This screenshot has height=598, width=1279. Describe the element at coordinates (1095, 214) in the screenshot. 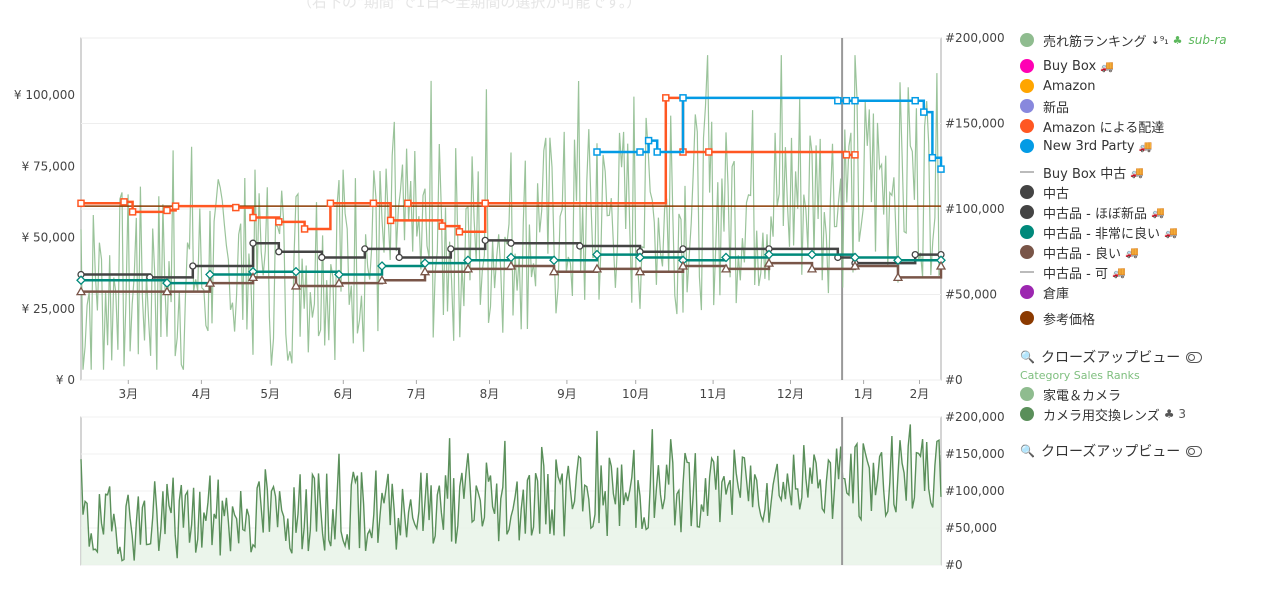

I see `legend-item-label: 中古品 - ほぼ新品` at that location.